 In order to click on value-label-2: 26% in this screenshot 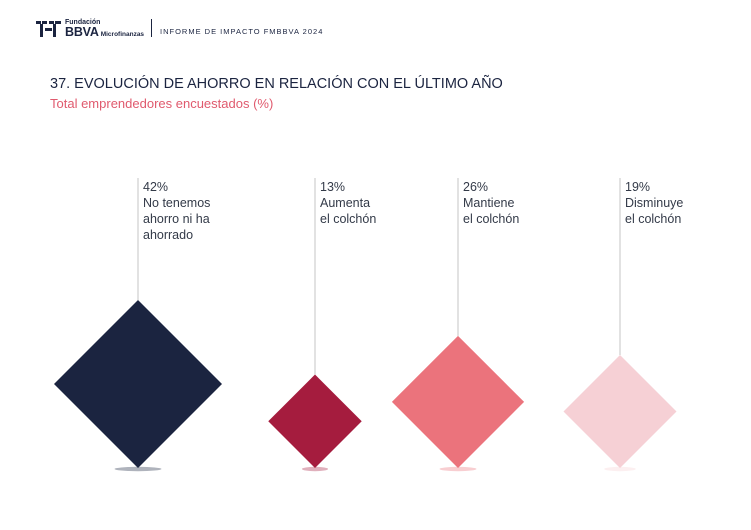, I will do `click(475, 187)`.